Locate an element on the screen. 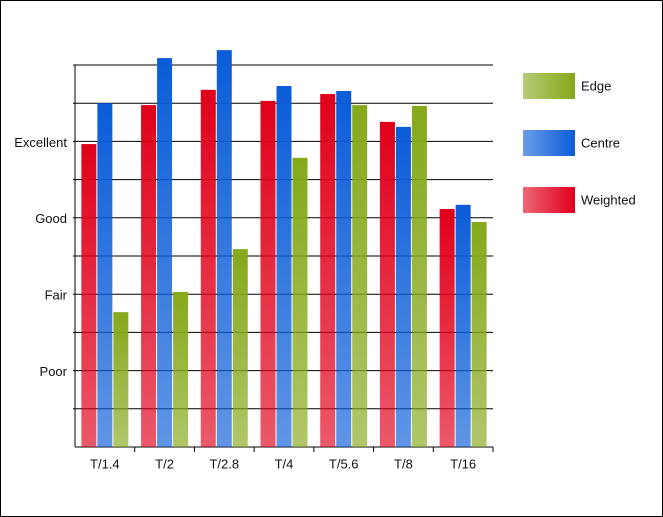 This screenshot has height=517, width=663. x-tick-label: T/2.8 is located at coordinates (224, 463).